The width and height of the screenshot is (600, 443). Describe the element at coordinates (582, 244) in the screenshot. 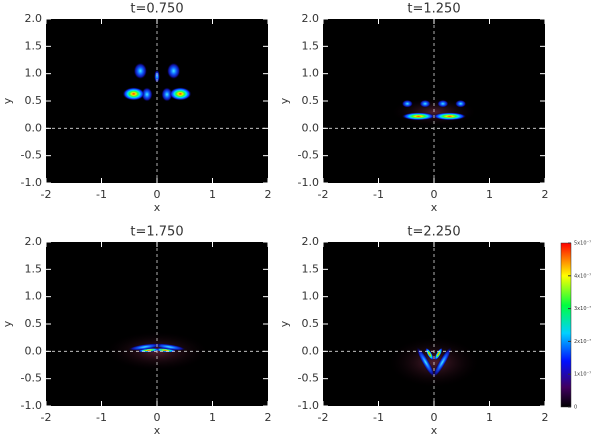

I see `colorbar-tick-label: 5x10⁻⁷` at that location.